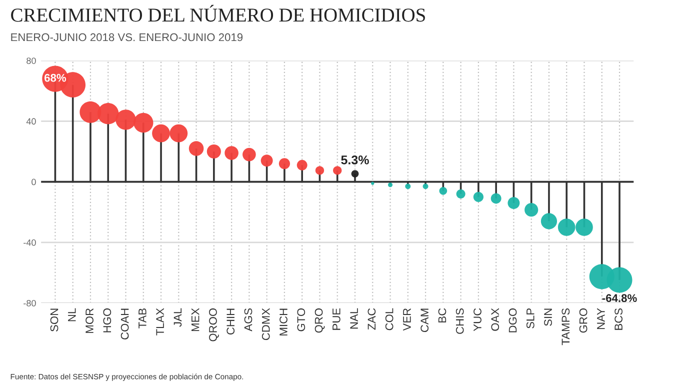 The width and height of the screenshot is (685, 391). I want to click on y-tick-label: -80, so click(30, 303).